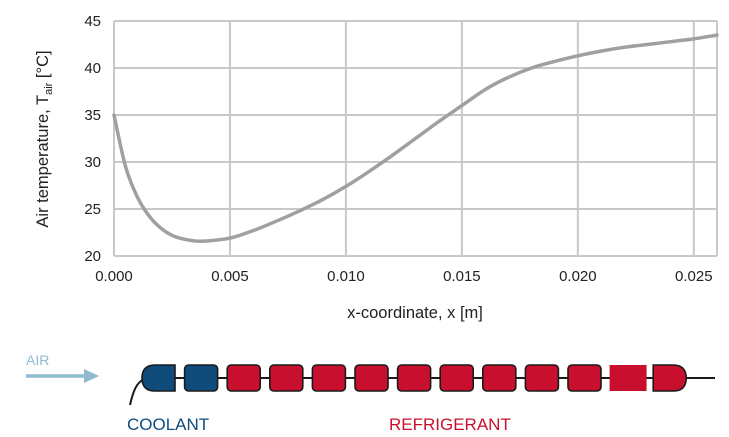 The width and height of the screenshot is (729, 437). Describe the element at coordinates (92, 68) in the screenshot. I see `y-tick-label: 40` at that location.